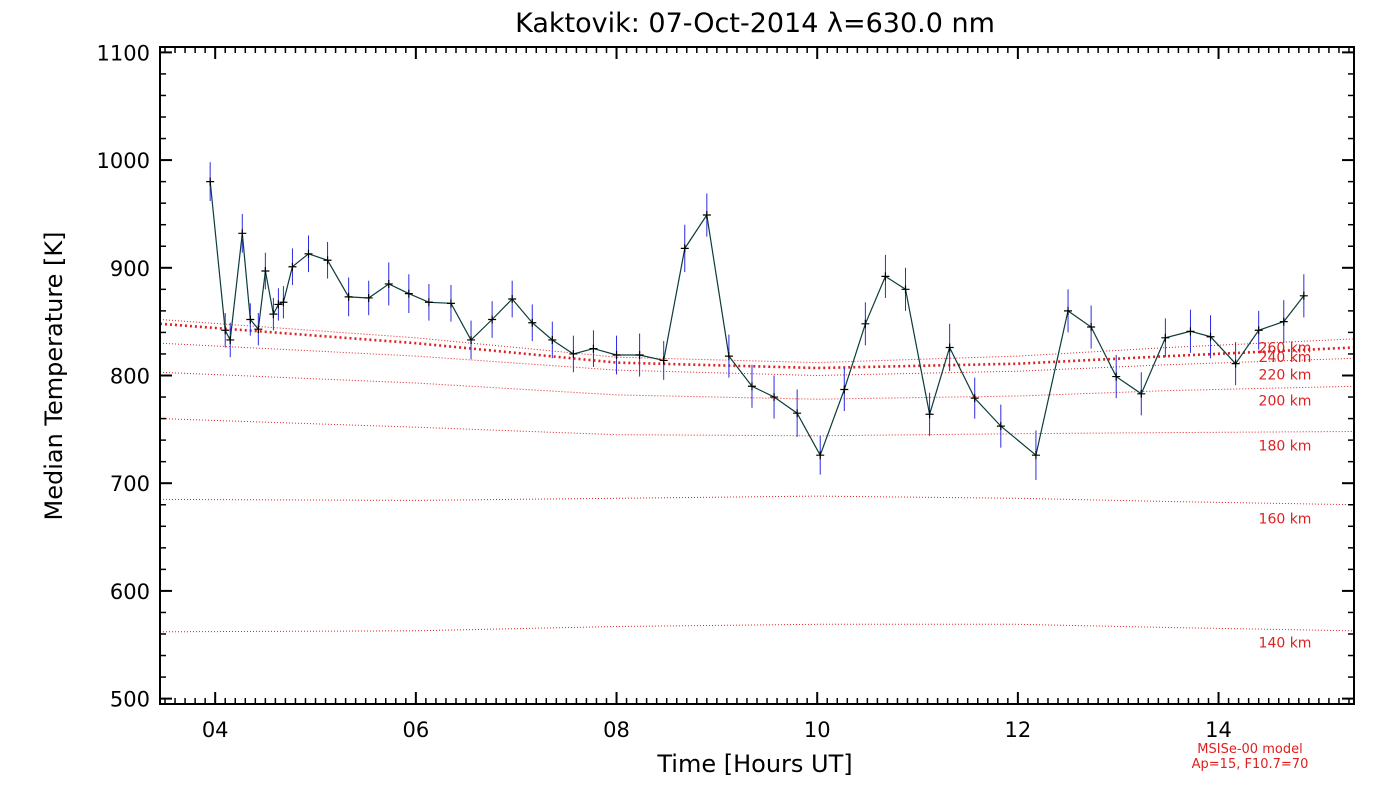  I want to click on model-curve-label: 160 km, so click(1285, 520).